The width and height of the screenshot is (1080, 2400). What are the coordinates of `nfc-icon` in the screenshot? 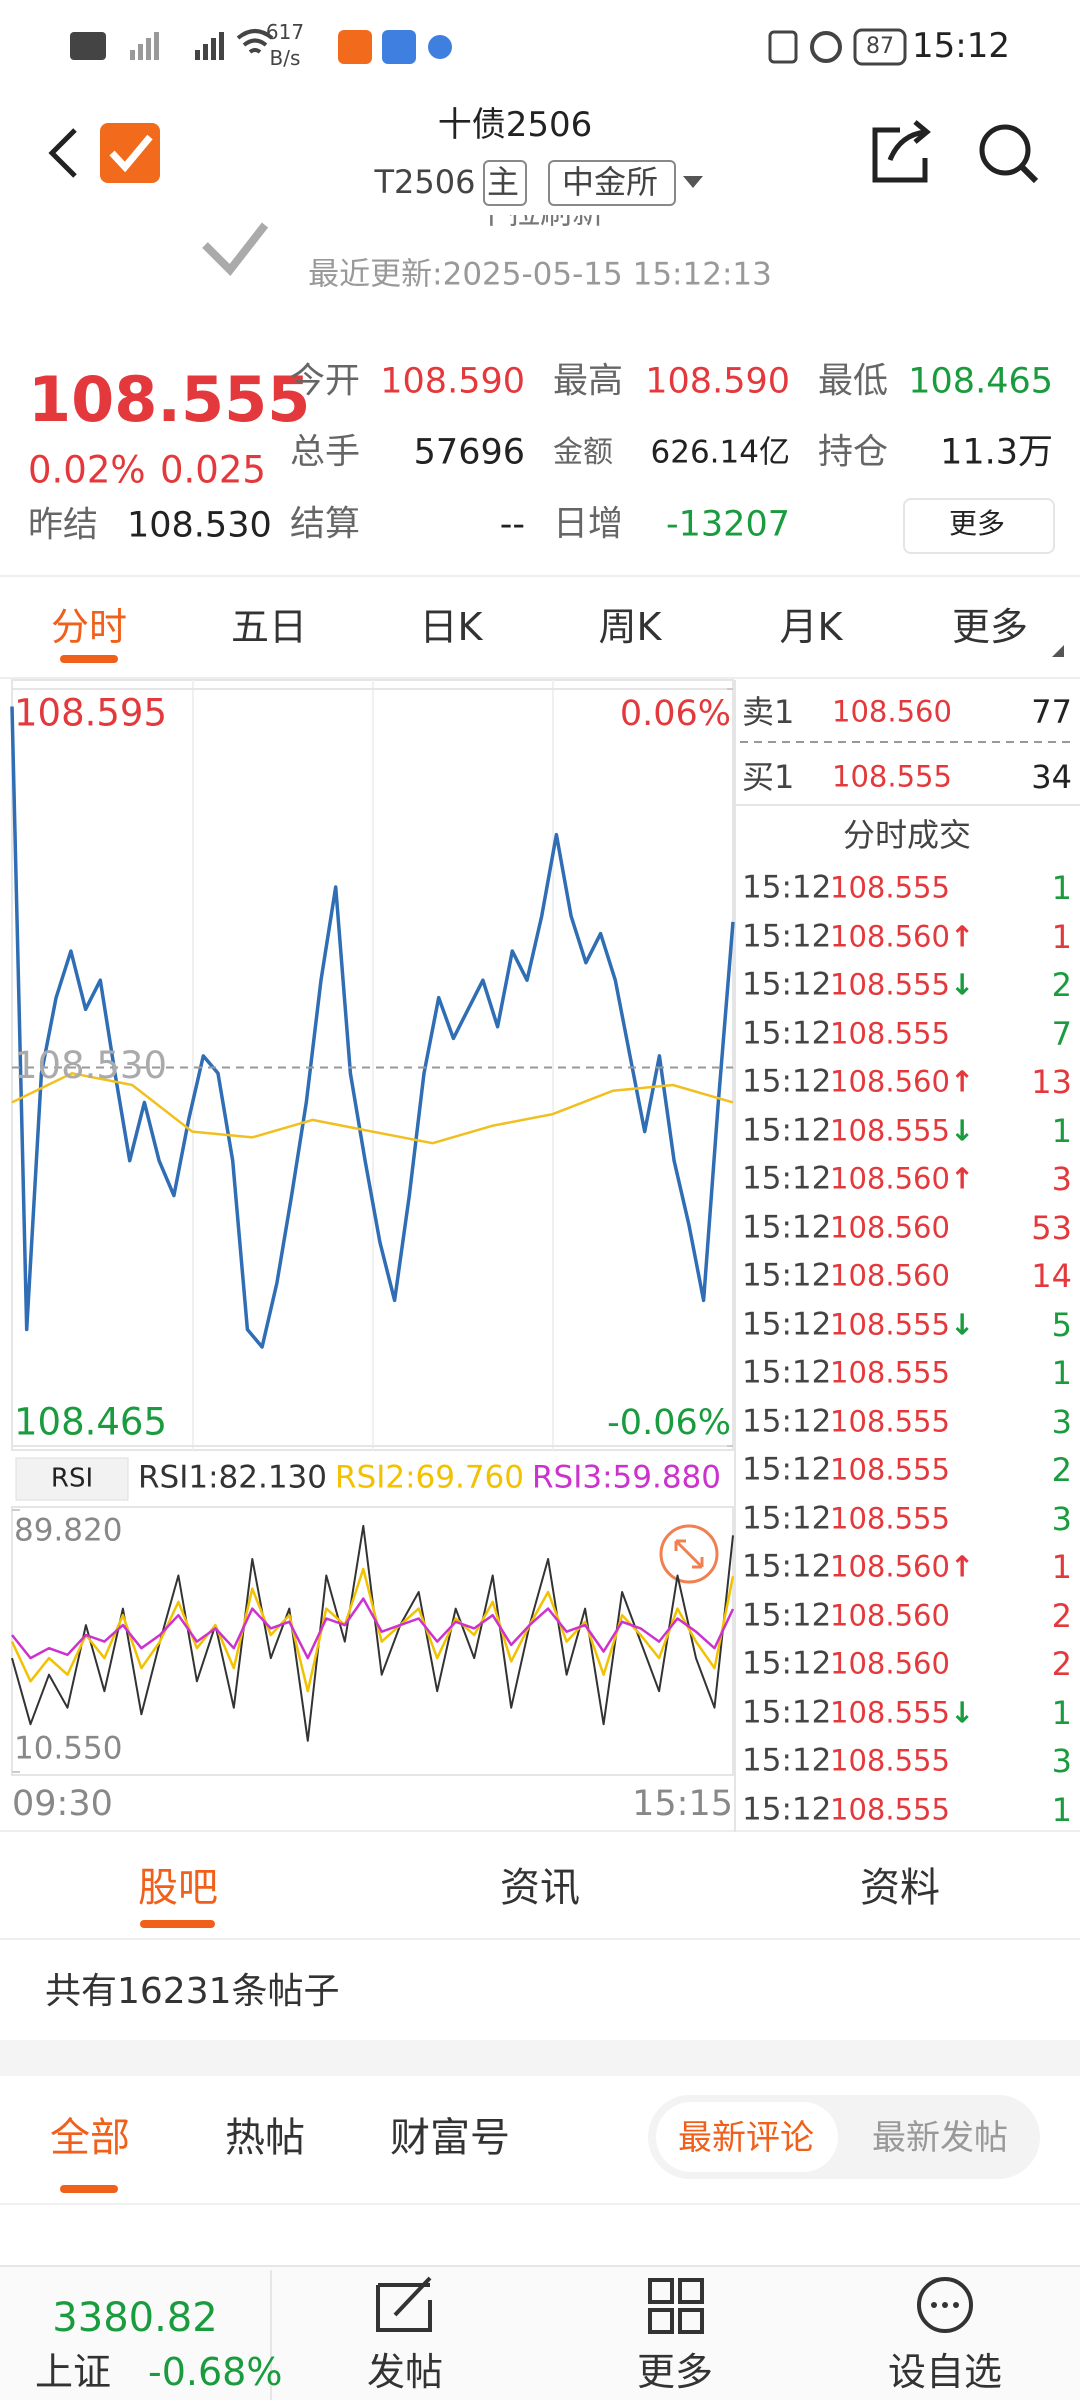 It's located at (783, 47).